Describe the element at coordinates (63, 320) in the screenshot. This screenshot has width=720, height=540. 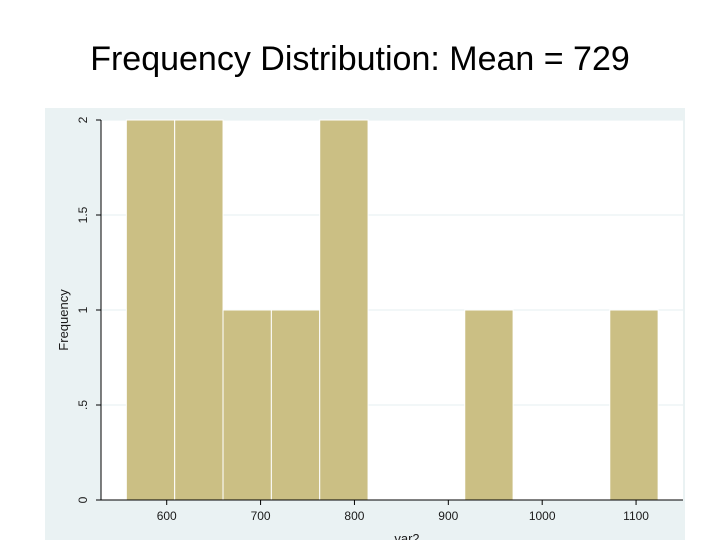
I see `y-axis-label: Frequency` at that location.